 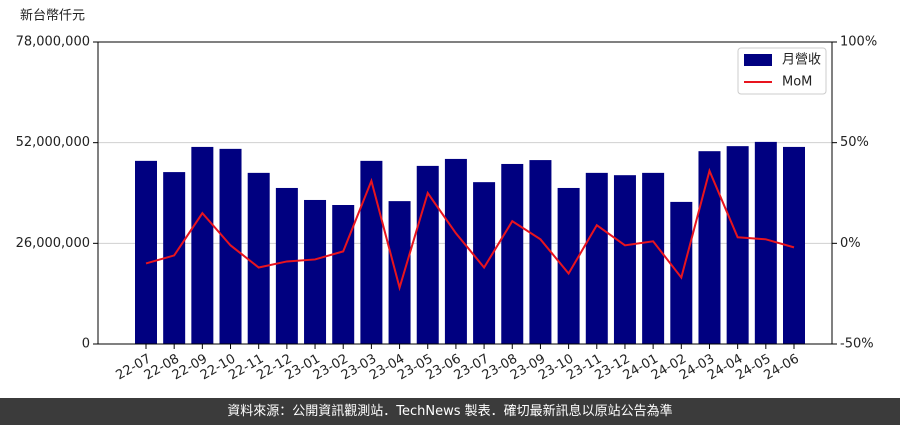 What do you see at coordinates (53, 142) in the screenshot?
I see `y-tick-label: 52,000,000` at bounding box center [53, 142].